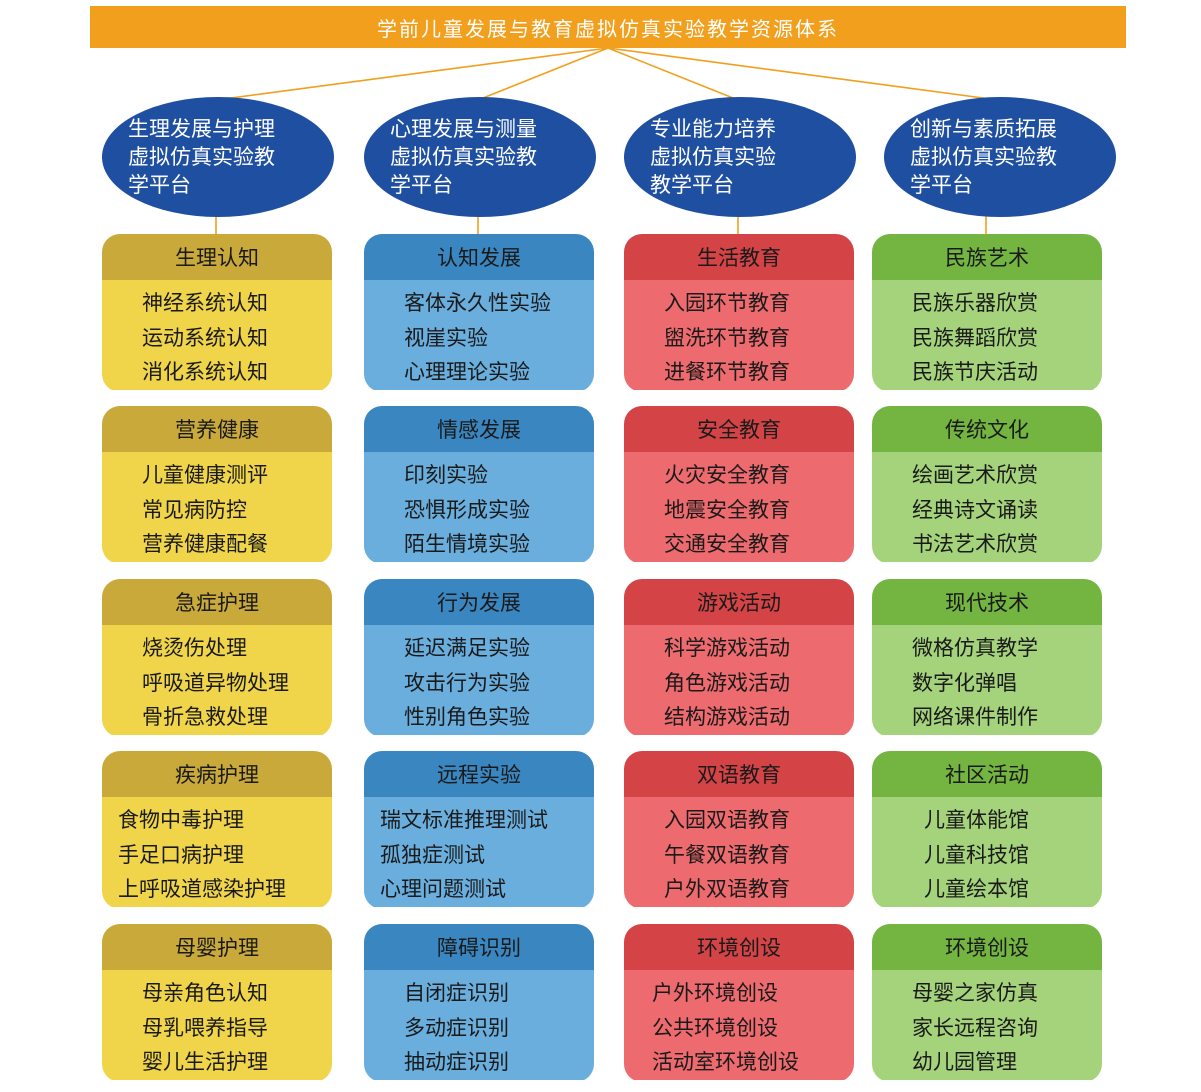 This screenshot has height=1092, width=1201. I want to click on platform-label: 创新与素质拓展 虚拟仿真实验教 学平台, so click(983, 157).